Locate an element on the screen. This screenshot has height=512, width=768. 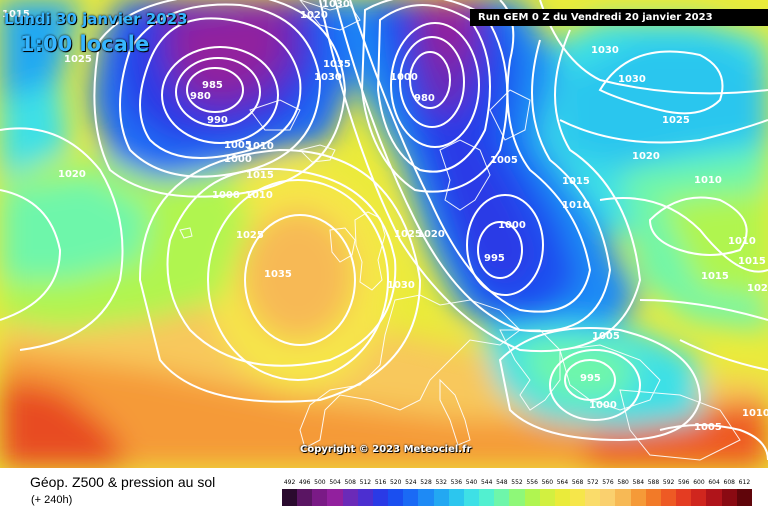
color-scale-label: 508 is located at coordinates (350, 482).